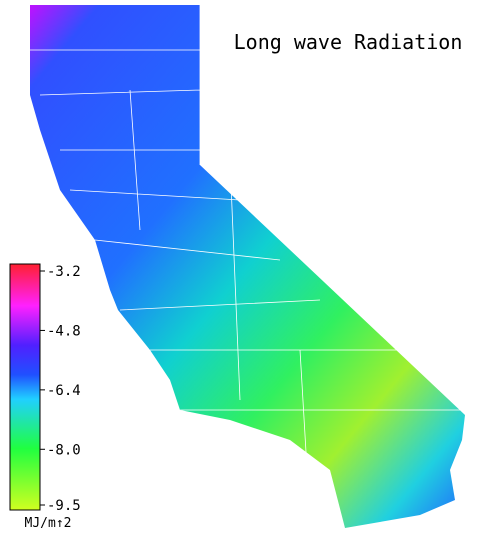  Describe the element at coordinates (64, 391) in the screenshot. I see `colorbar-tick-label: -6.4` at that location.